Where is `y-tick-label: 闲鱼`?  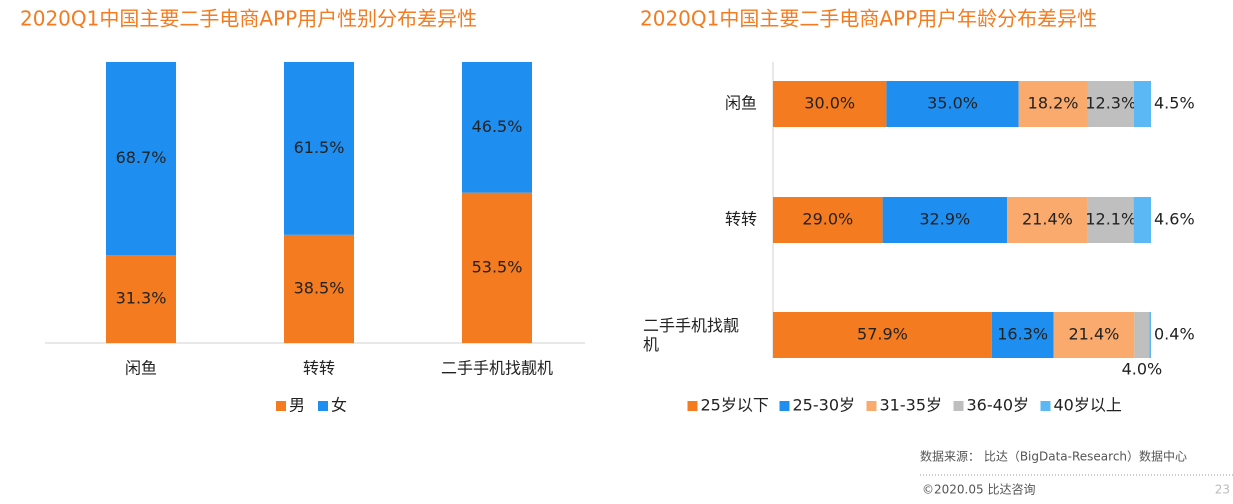 y-tick-label: 闲鱼 is located at coordinates (741, 103).